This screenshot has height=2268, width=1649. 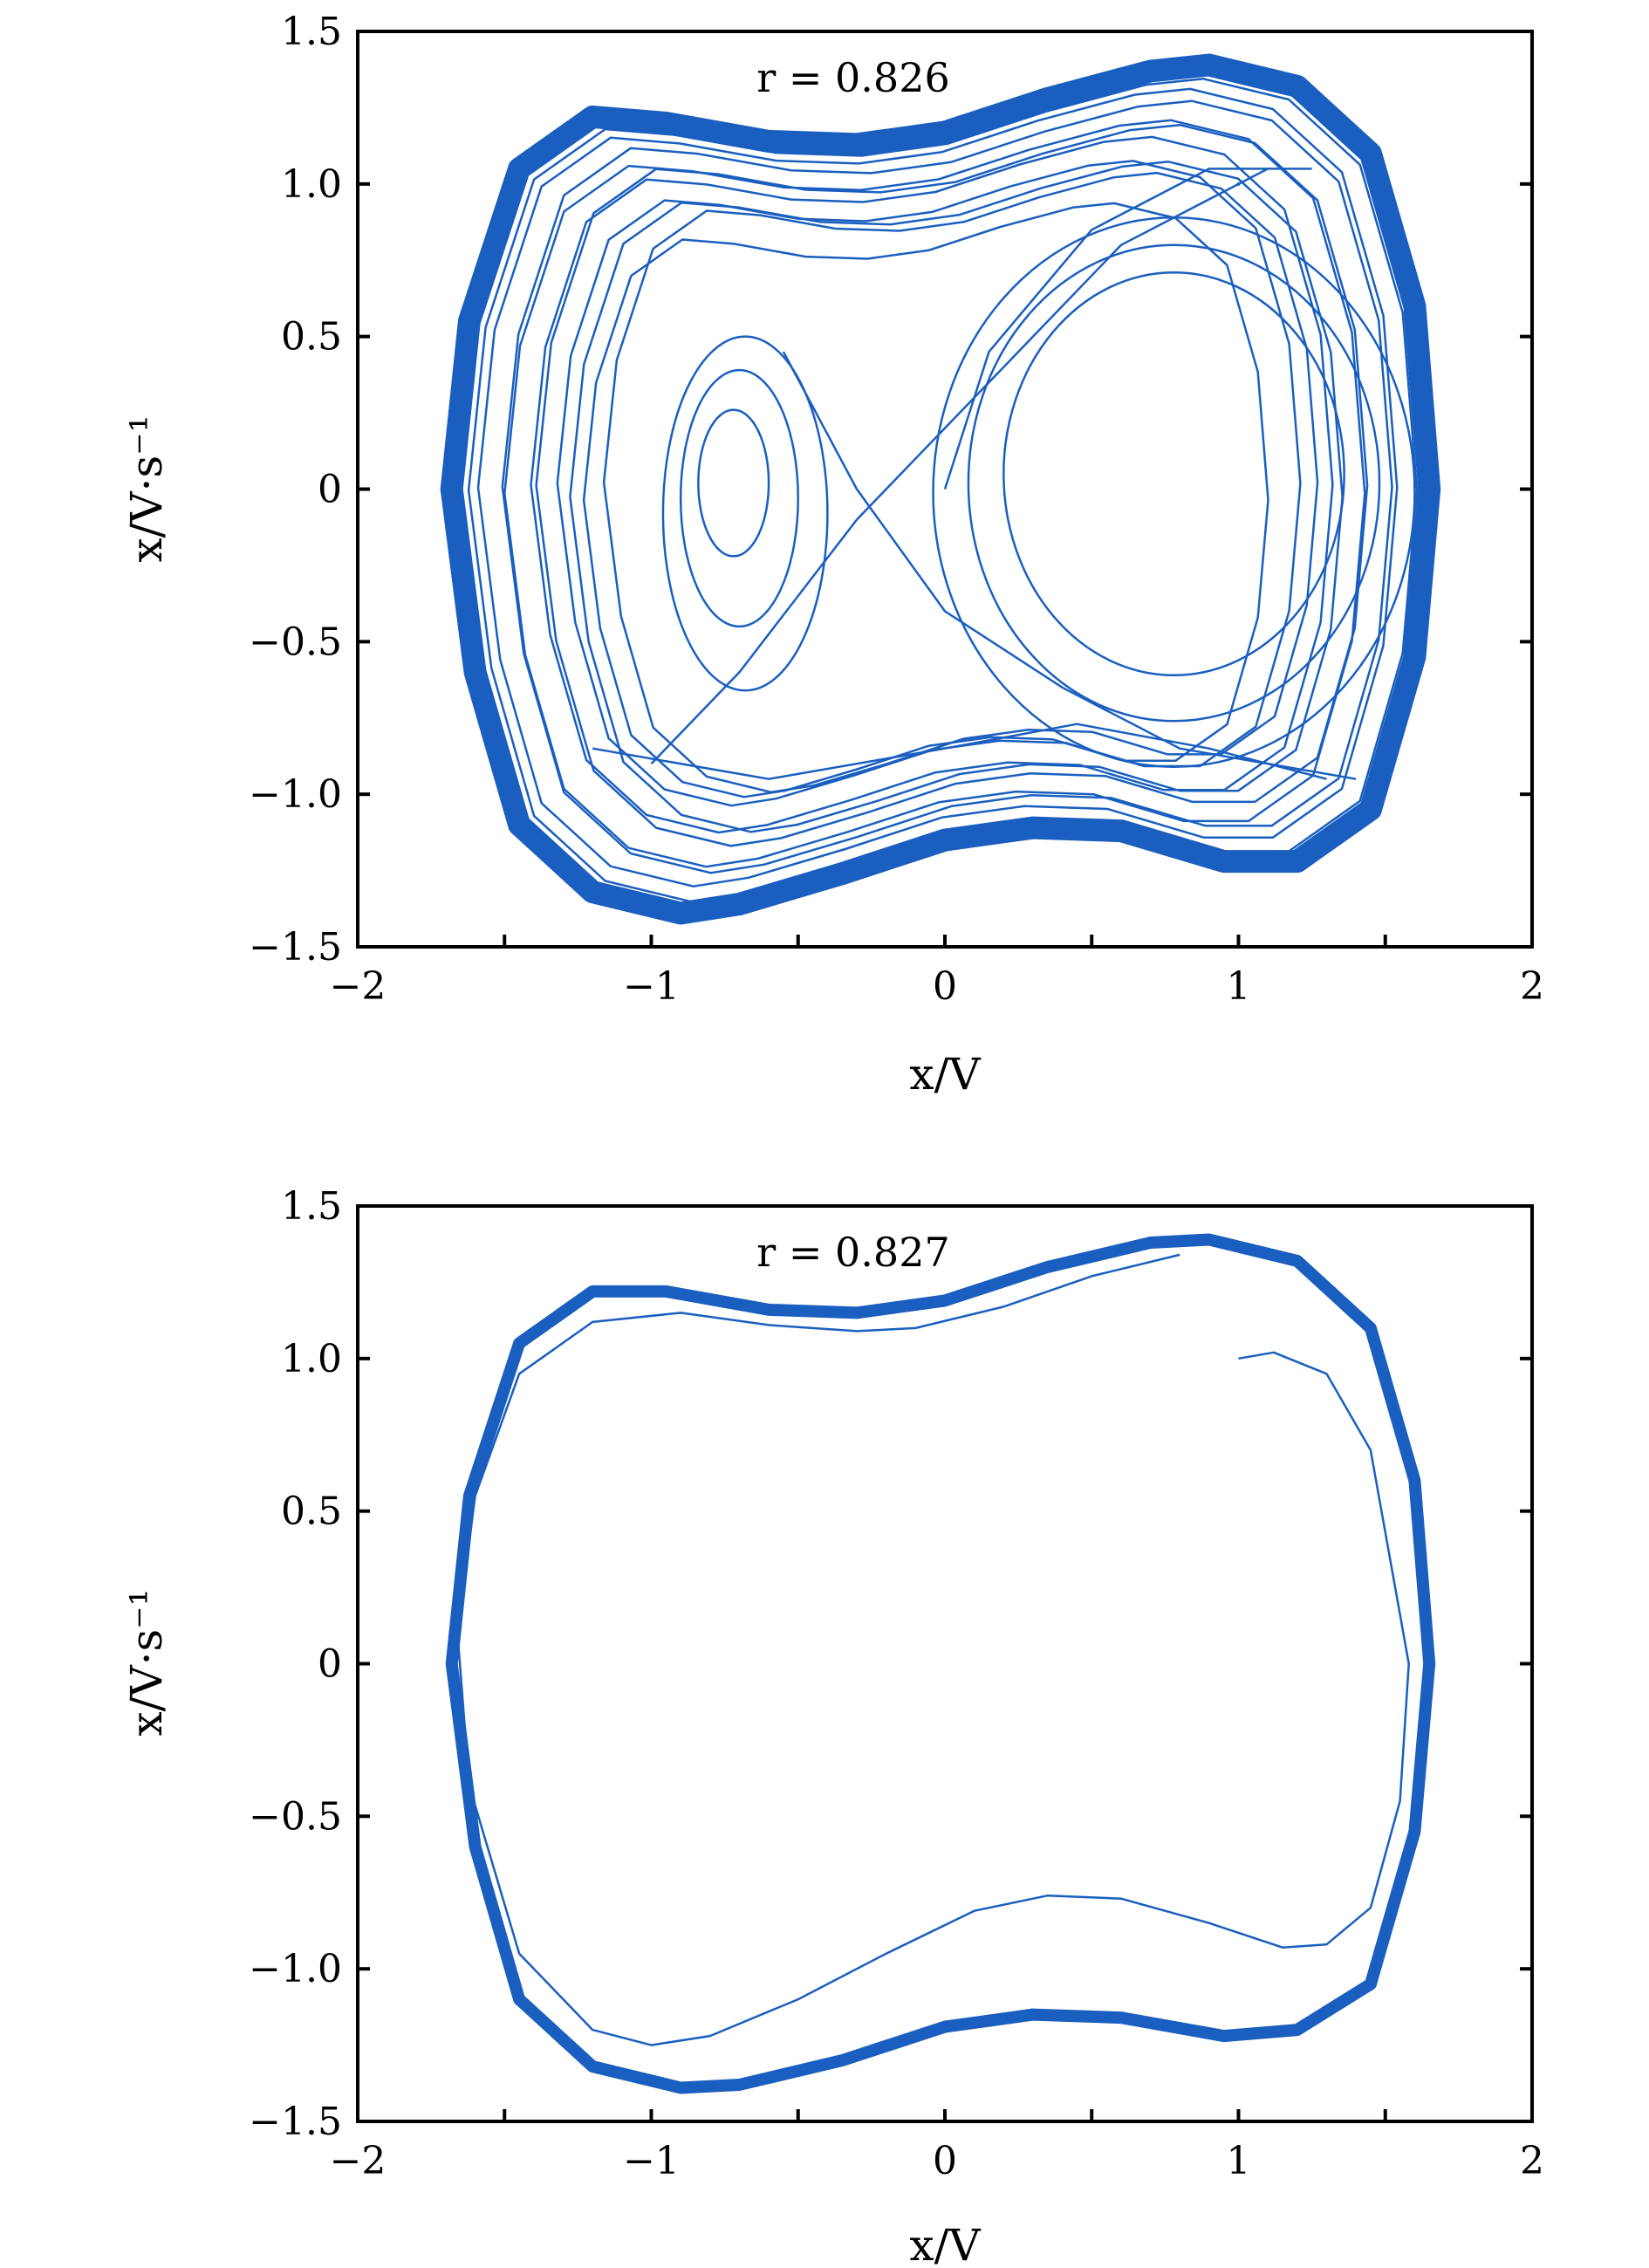 I want to click on annotation-label: r = 0.826, so click(x=852, y=77).